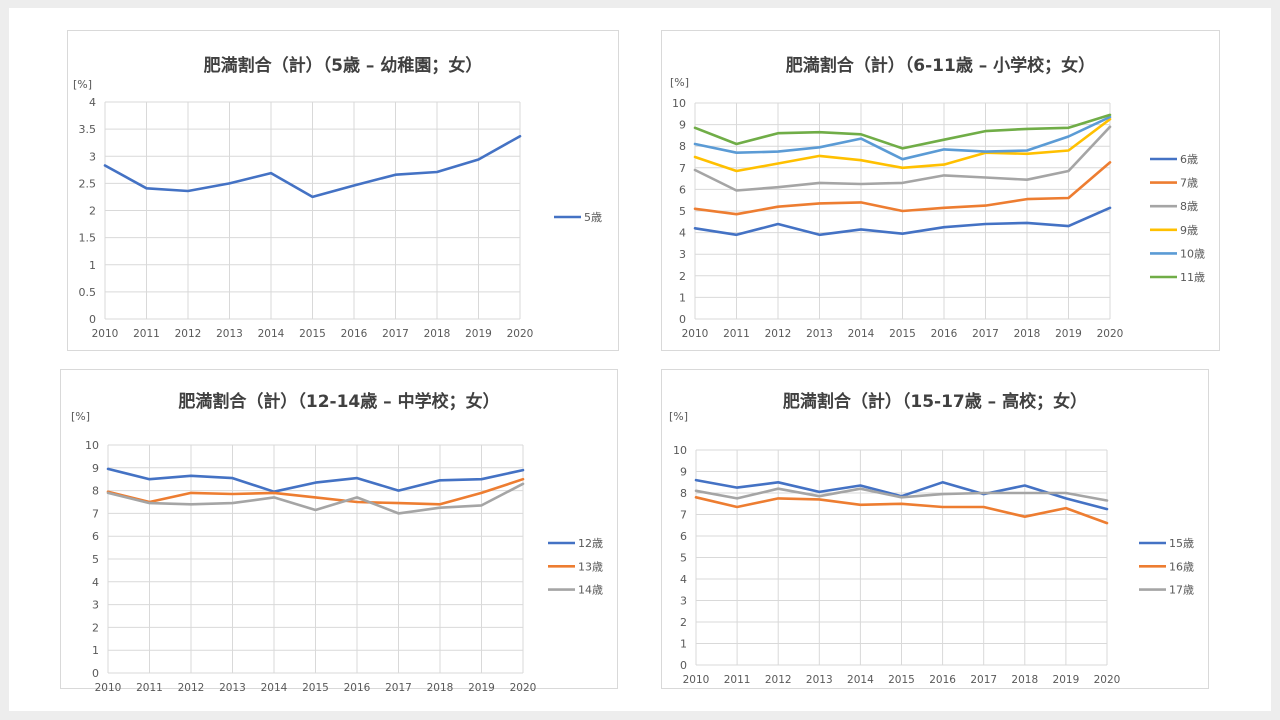 The height and width of the screenshot is (720, 1280). Describe the element at coordinates (1181, 590) in the screenshot. I see `legend-label: 17歳` at that location.